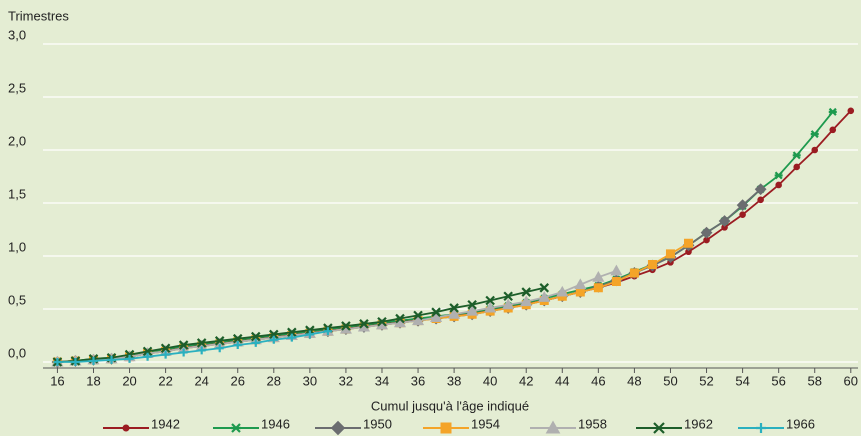 The image size is (861, 436). I want to click on x-tick-label: 28, so click(274, 380).